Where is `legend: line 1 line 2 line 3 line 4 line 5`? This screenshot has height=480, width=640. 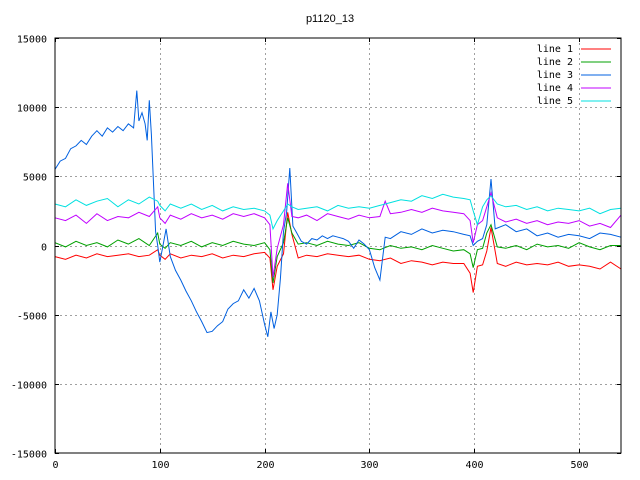 legend: line 1 line 2 line 3 line 4 line 5 is located at coordinates (574, 75).